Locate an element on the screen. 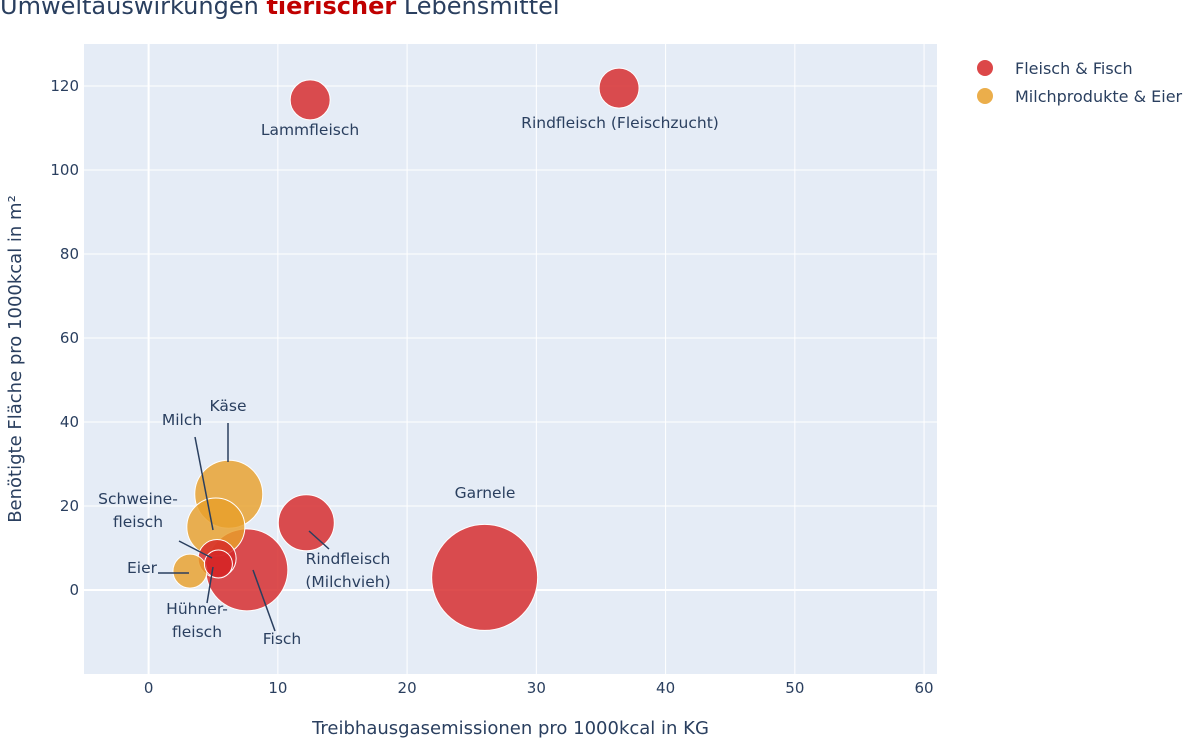  annotation-label: Hühner- is located at coordinates (197, 609).